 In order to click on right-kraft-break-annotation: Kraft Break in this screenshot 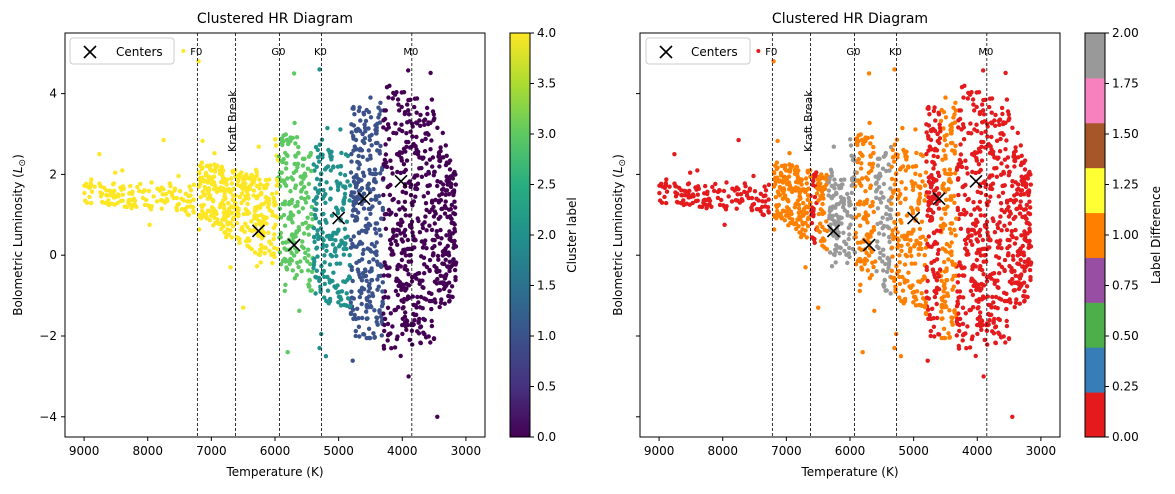, I will do `click(808, 121)`.